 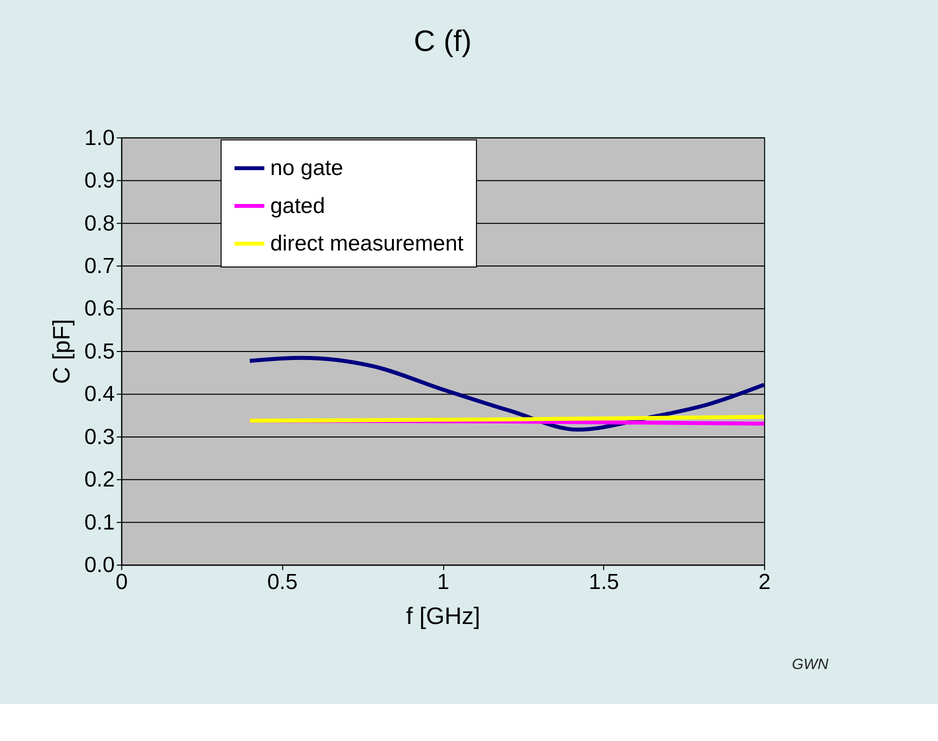 What do you see at coordinates (367, 243) in the screenshot?
I see `legend-label: direct measurement` at bounding box center [367, 243].